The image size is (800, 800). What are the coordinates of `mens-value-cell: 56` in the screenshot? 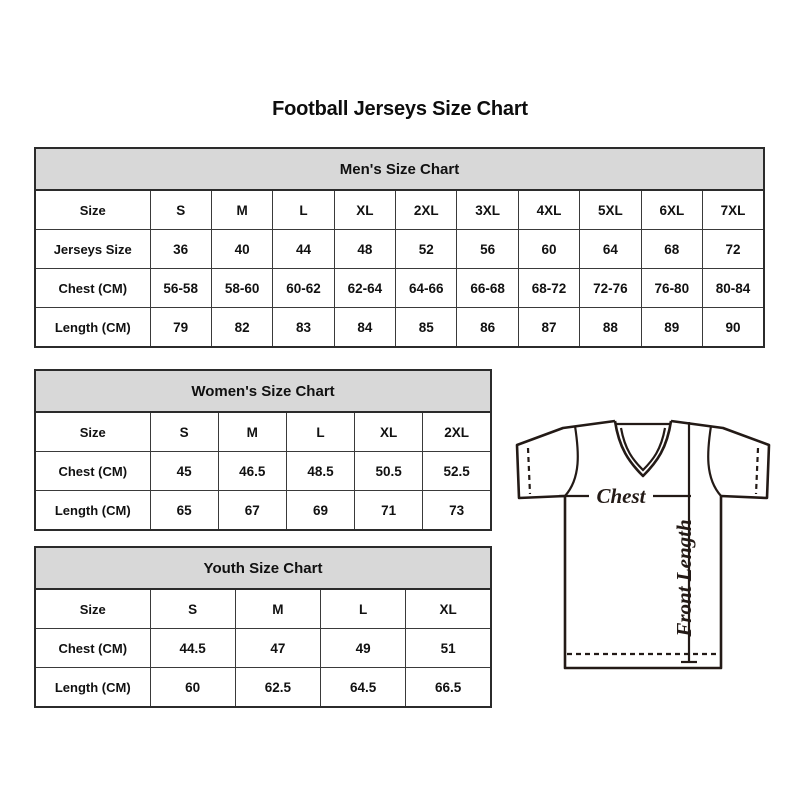 It's located at (487, 249).